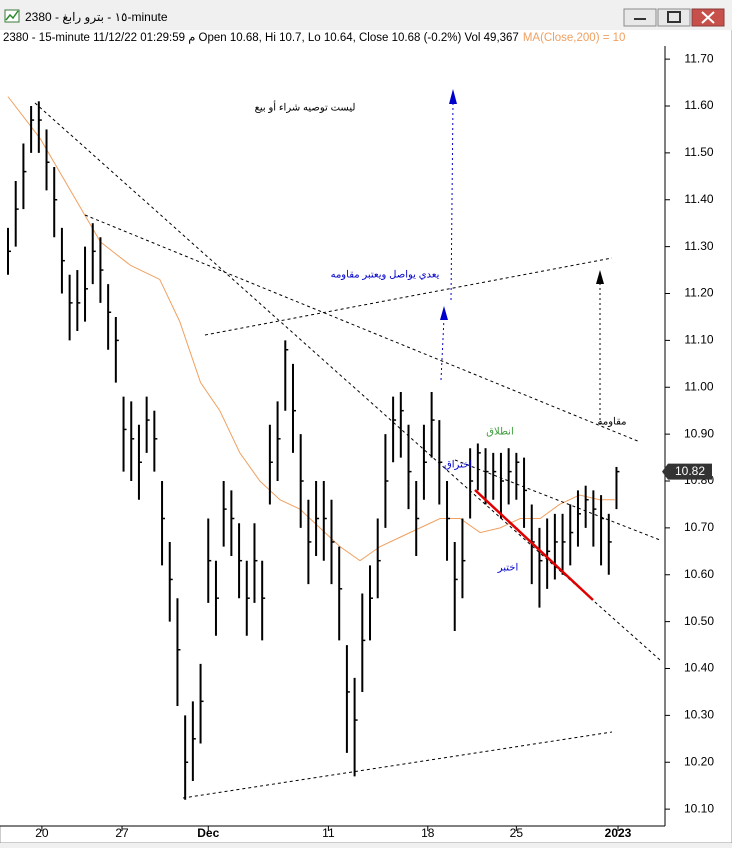 This screenshot has width=732, height=848. Describe the element at coordinates (517, 833) in the screenshot. I see `x-tick-label: 25` at that location.